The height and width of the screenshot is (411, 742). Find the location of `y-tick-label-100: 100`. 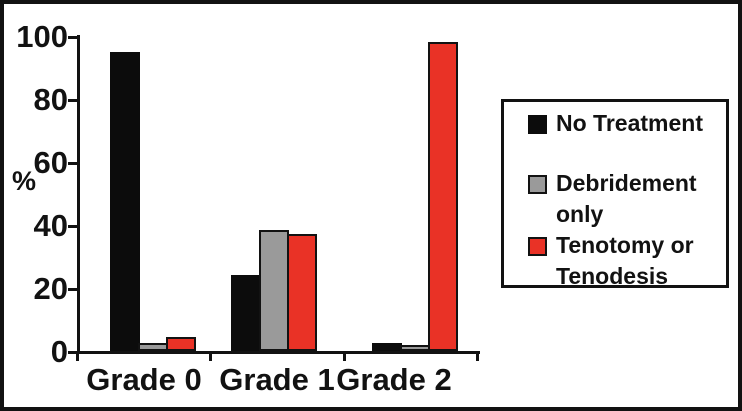

y-tick-label-100: 100 is located at coordinates (42, 36).